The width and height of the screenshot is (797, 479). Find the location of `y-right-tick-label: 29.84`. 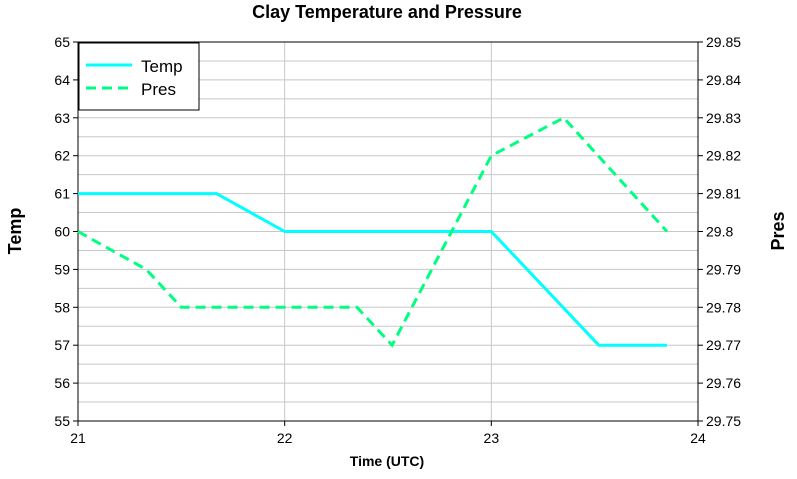

y-right-tick-label: 29.84 is located at coordinates (723, 80).